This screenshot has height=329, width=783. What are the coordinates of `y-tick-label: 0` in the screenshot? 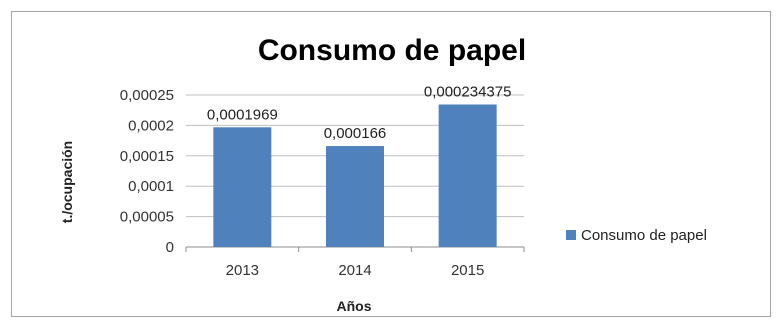 It's located at (170, 247).